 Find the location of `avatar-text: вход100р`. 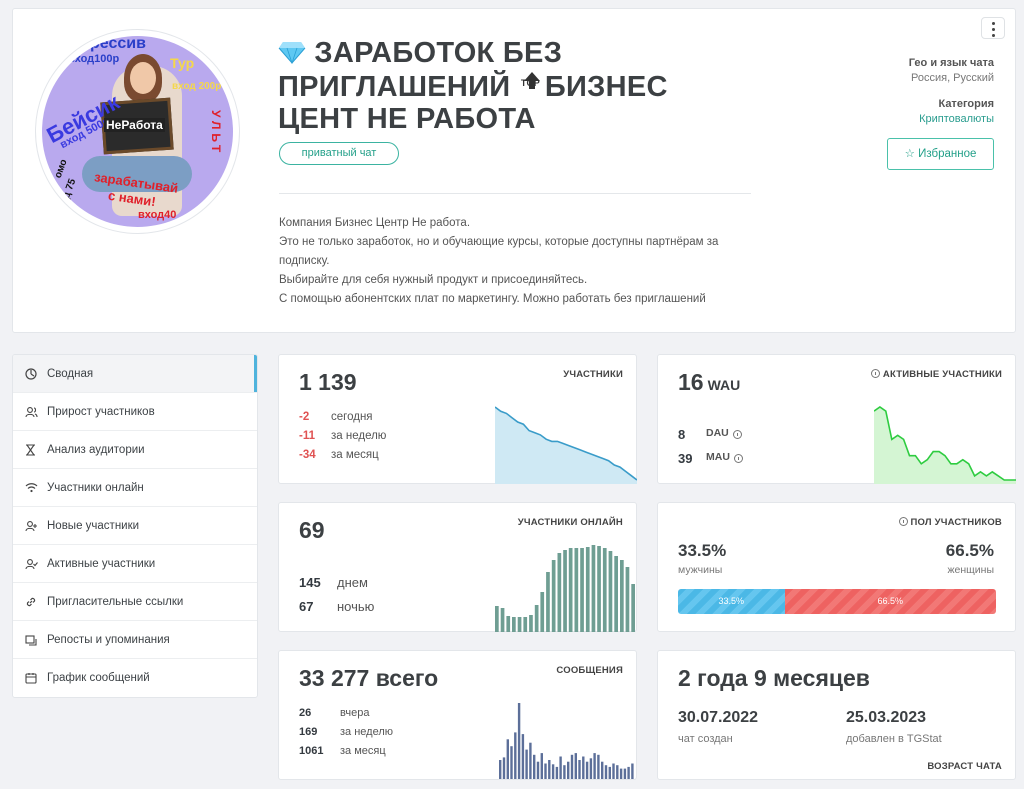

avatar-text: вход100р is located at coordinates (94, 59).